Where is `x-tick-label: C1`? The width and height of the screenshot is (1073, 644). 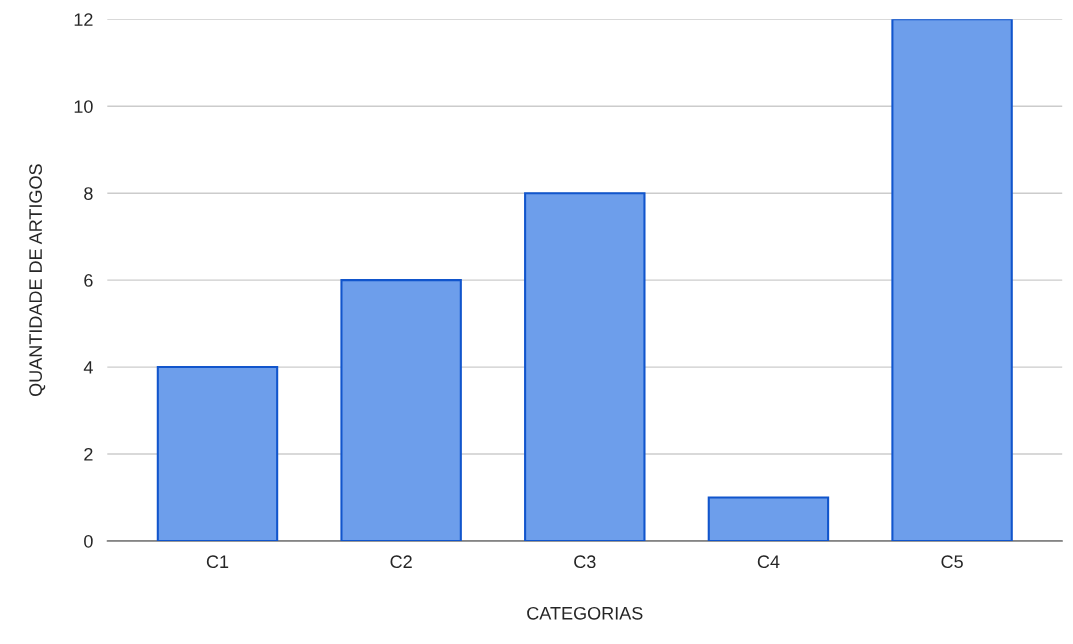 x-tick-label: C1 is located at coordinates (217, 562).